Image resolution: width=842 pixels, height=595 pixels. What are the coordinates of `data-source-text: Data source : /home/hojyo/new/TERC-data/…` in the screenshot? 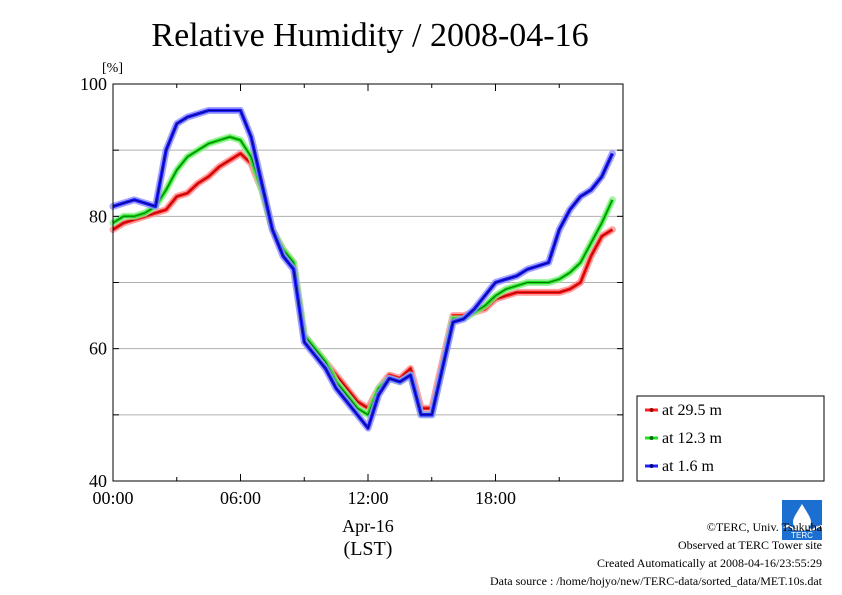 It's located at (655, 581).